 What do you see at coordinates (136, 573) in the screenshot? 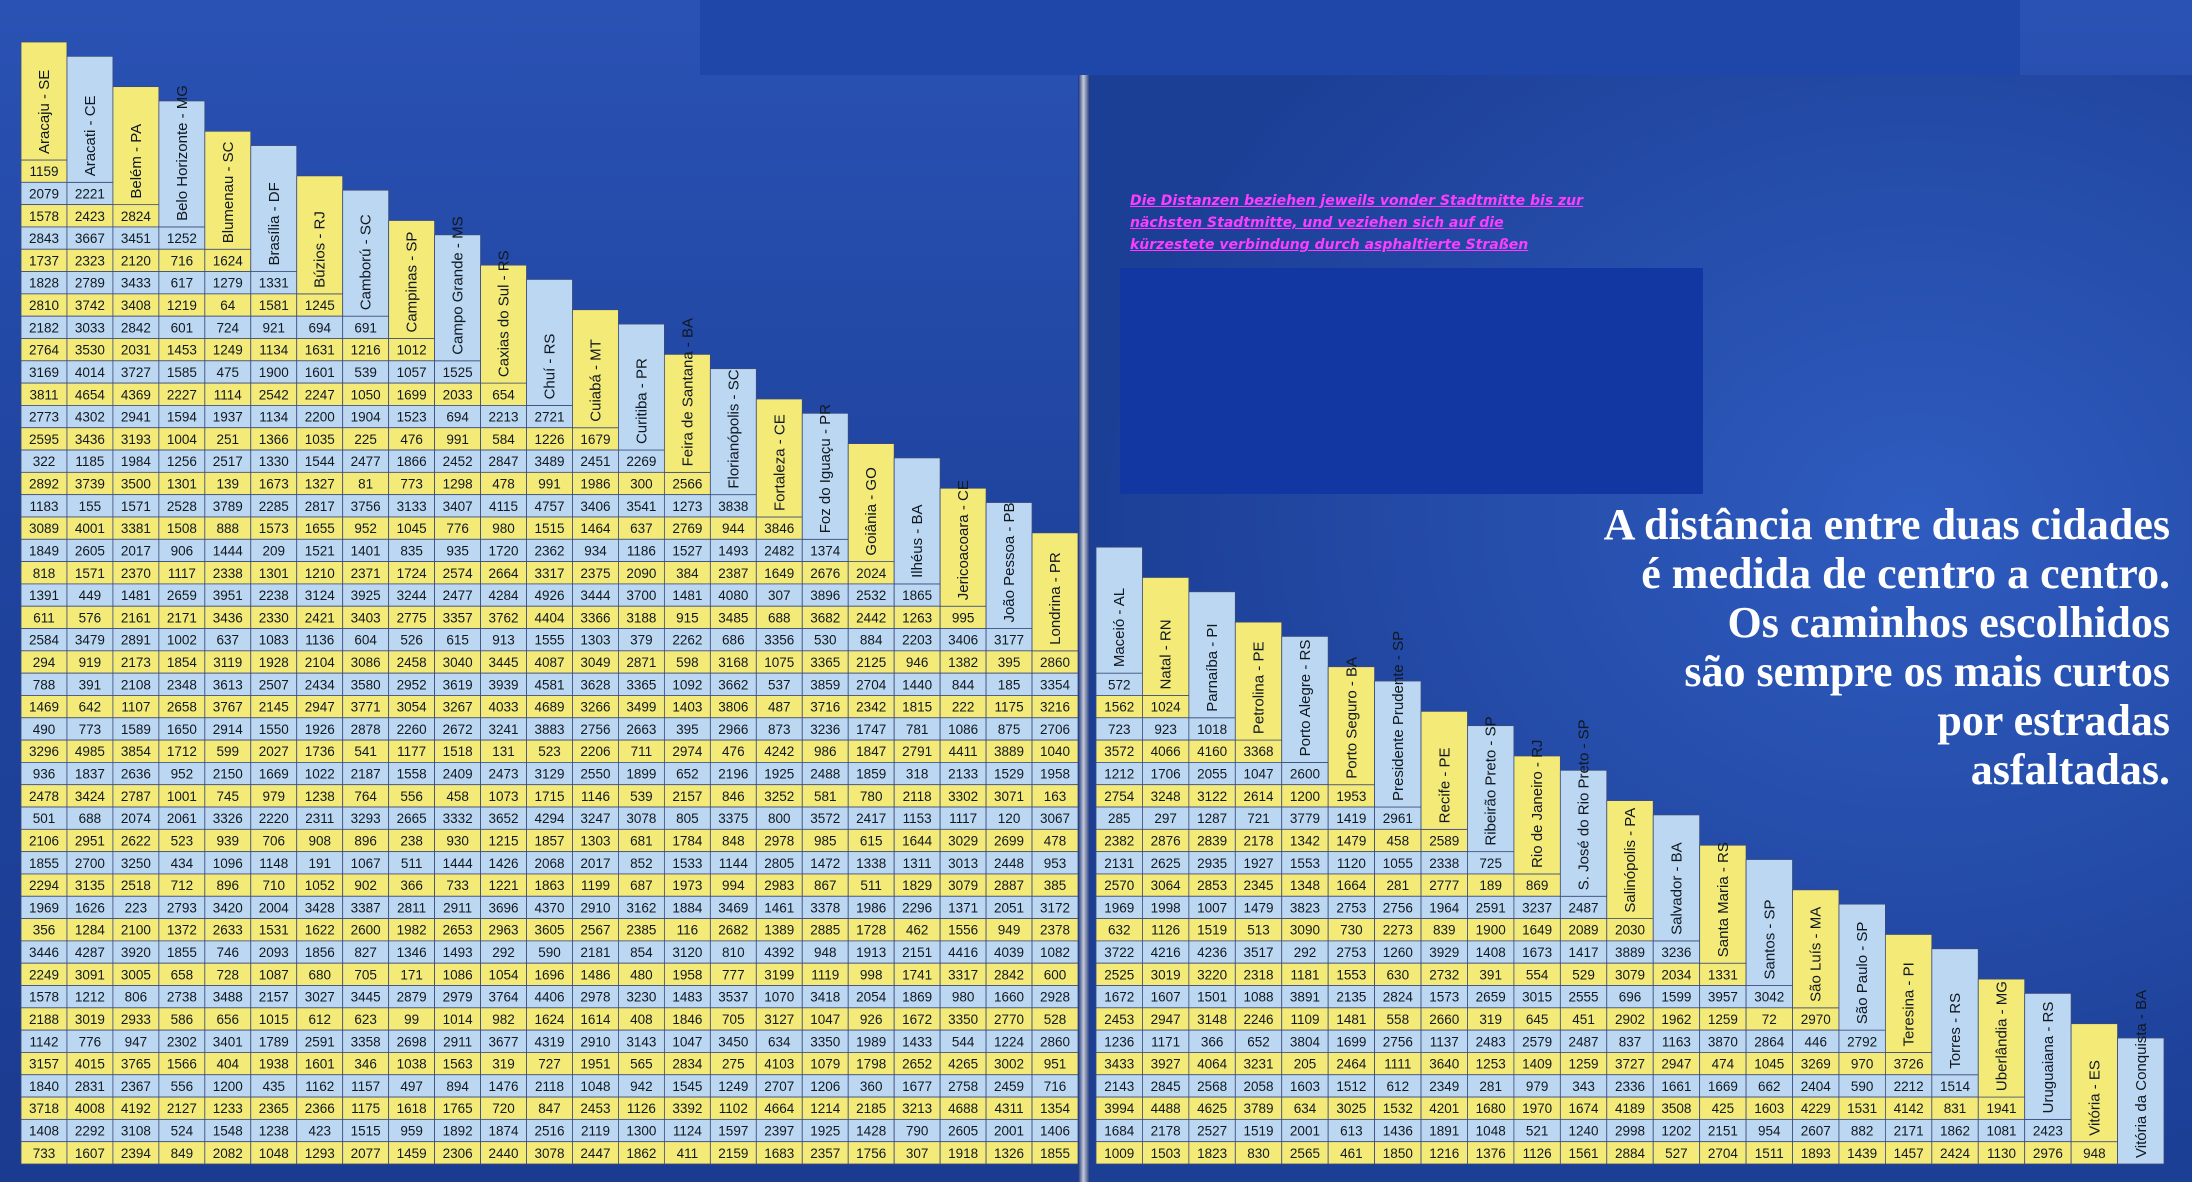
I see `distance-value: 2370` at bounding box center [136, 573].